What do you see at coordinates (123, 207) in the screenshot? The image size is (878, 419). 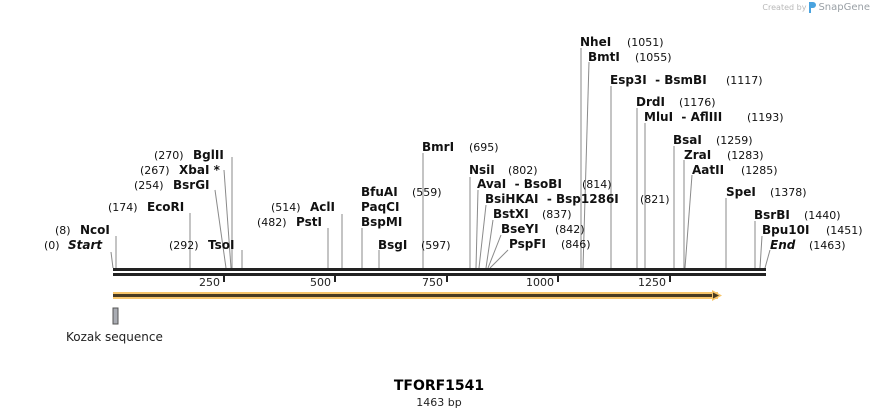 I see `site-pos-ecori: (174)` at bounding box center [123, 207].